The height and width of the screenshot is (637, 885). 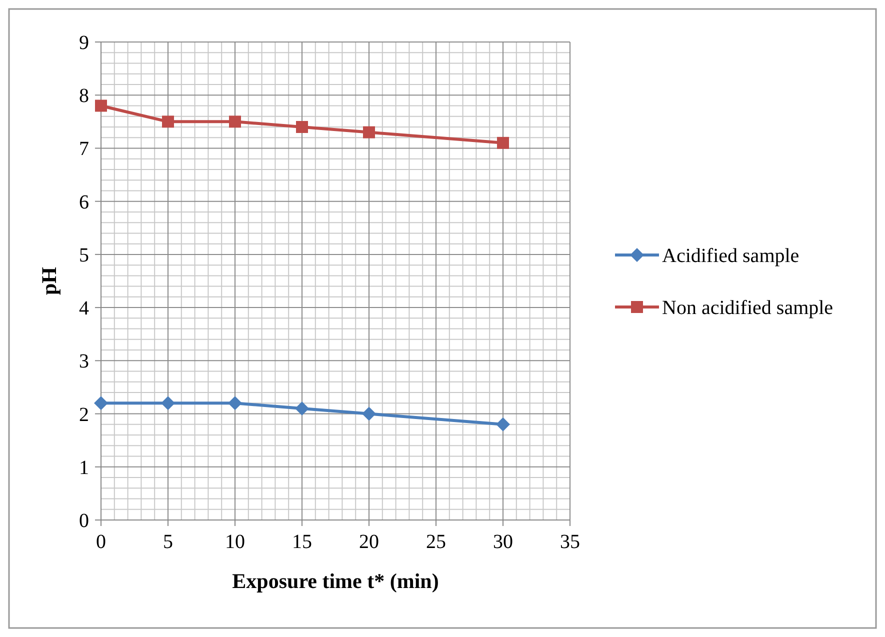 I want to click on x-tick-label: 35, so click(x=570, y=542).